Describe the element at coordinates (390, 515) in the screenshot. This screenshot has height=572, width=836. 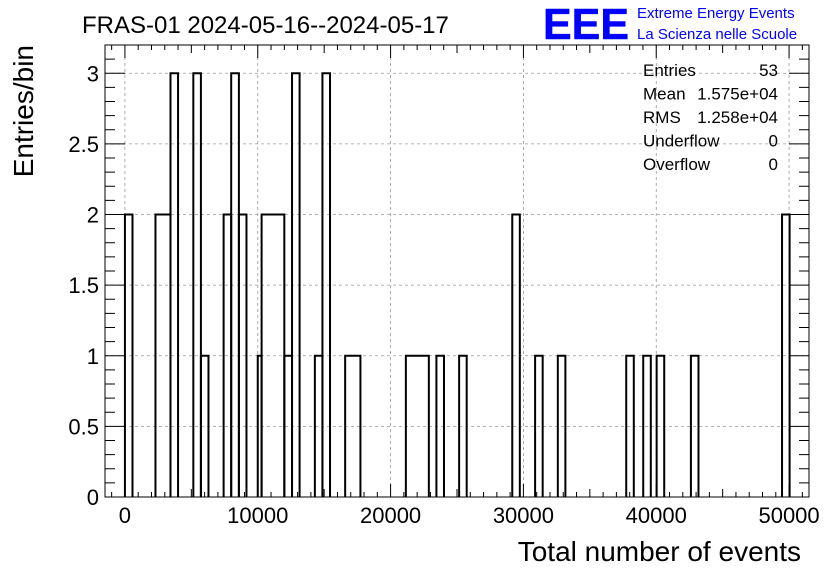
I see `x-tick-label: 20000` at that location.